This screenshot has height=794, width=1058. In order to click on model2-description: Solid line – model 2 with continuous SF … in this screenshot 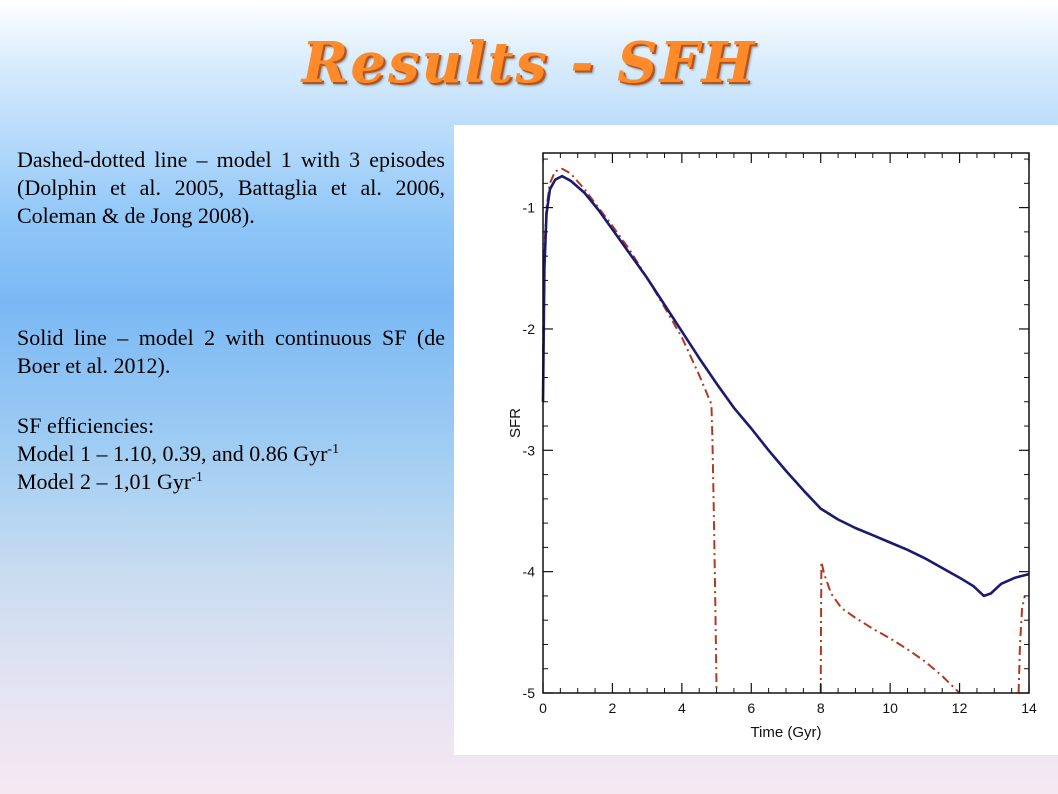, I will do `click(231, 351)`.